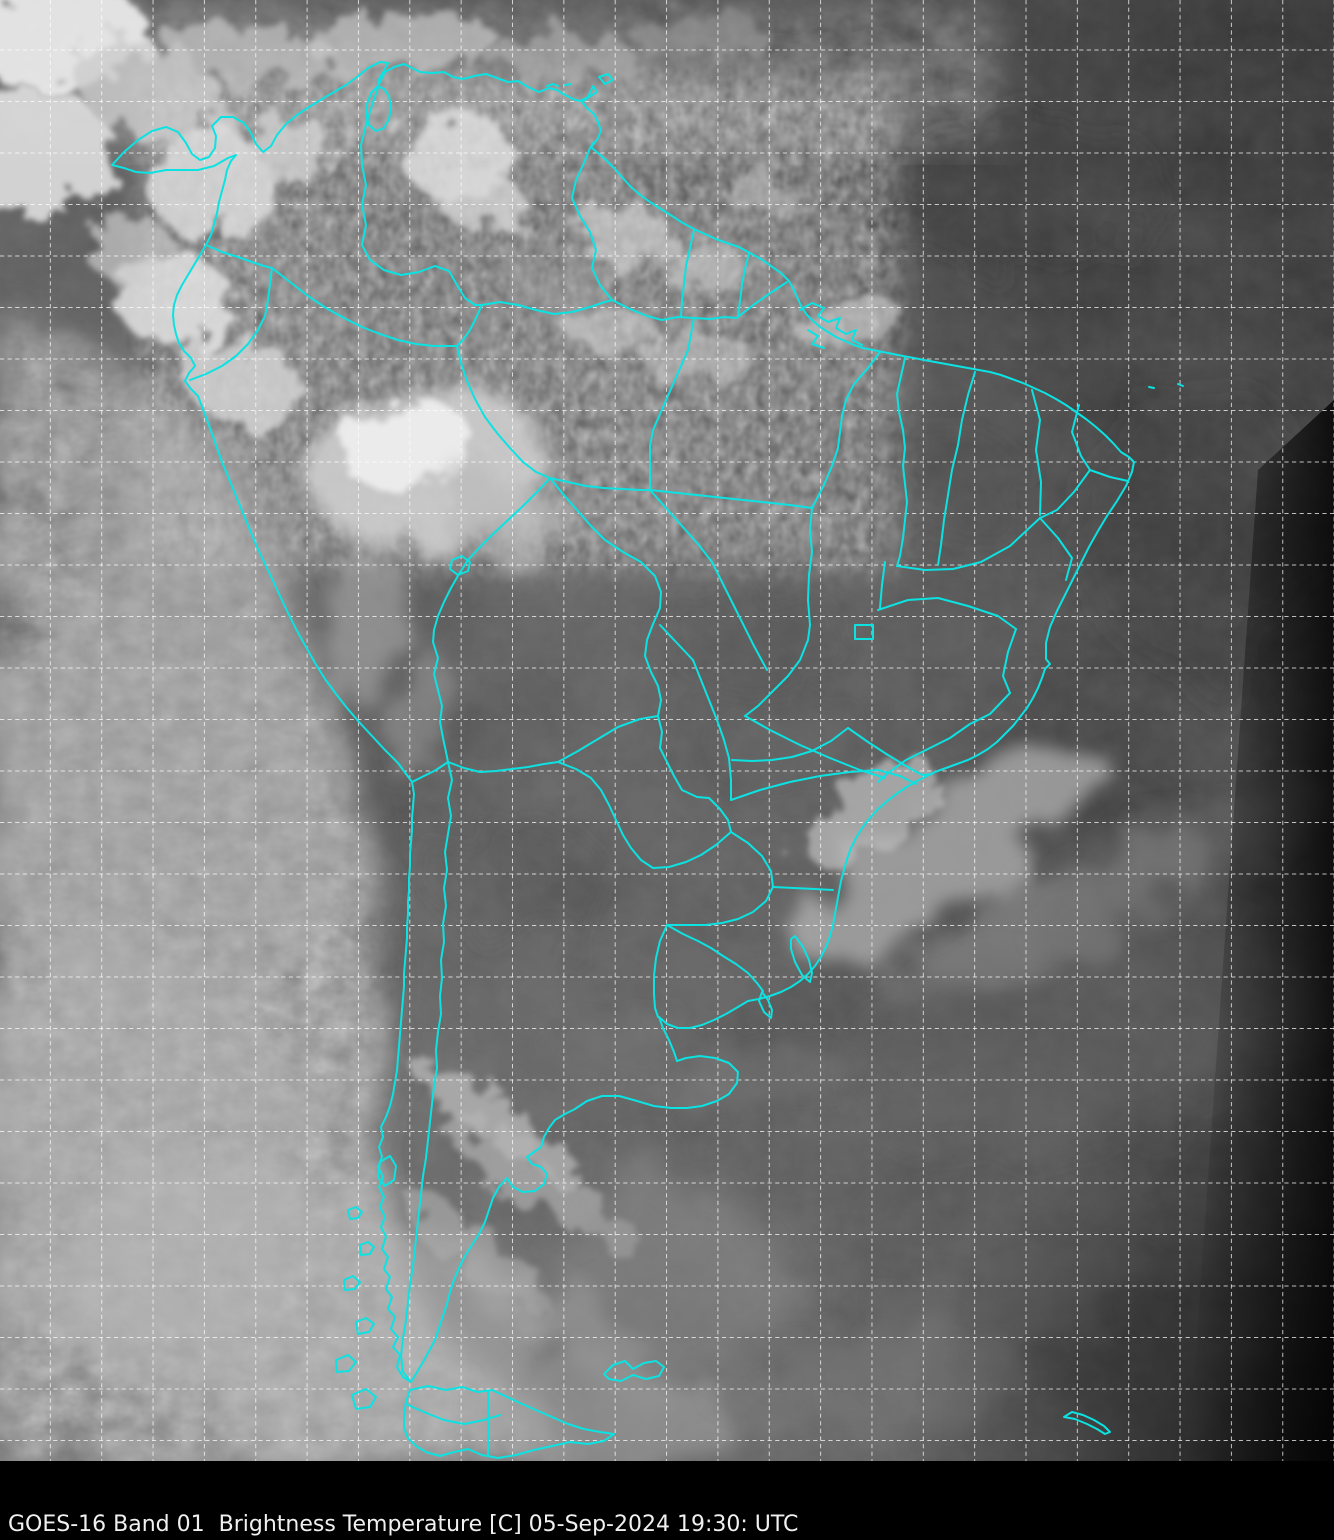  Describe the element at coordinates (778, 612) in the screenshot. I see `state-goias-west` at that location.